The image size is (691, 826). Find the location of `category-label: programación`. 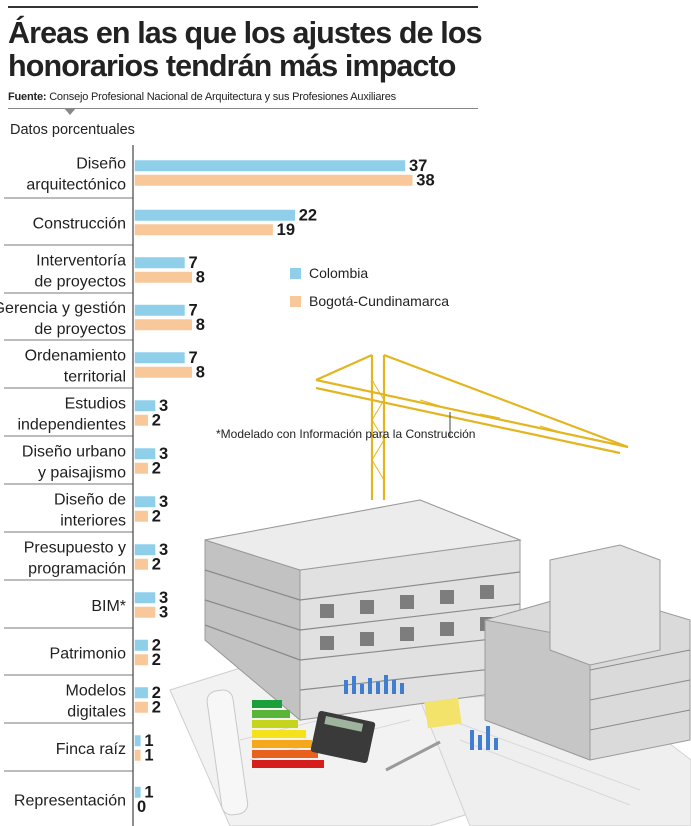

category-label: programación is located at coordinates (77, 569).